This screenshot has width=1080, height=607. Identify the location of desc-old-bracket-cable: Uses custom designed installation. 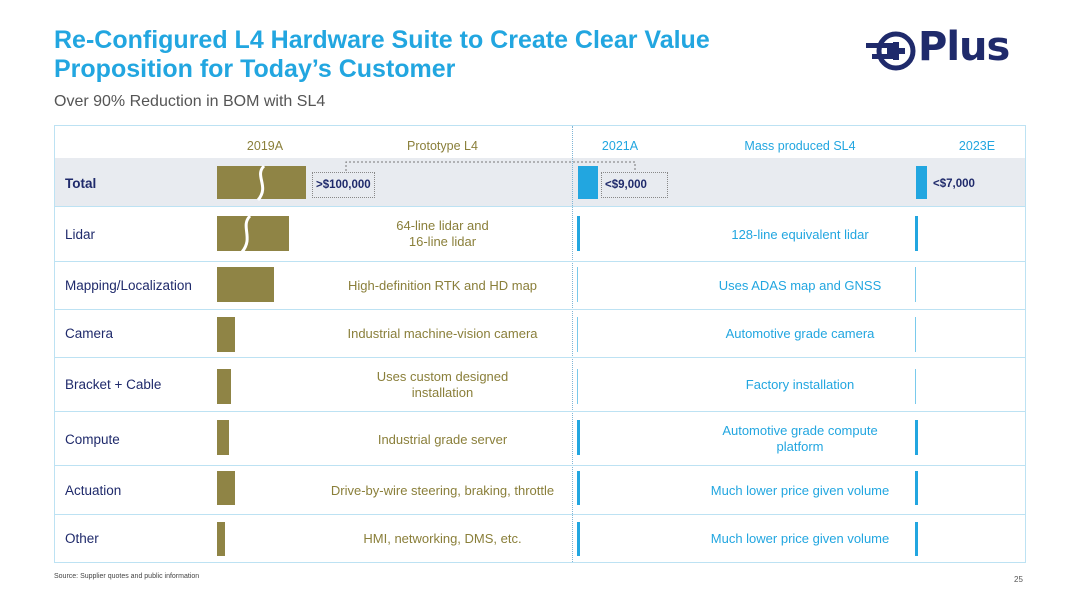
(442, 385).